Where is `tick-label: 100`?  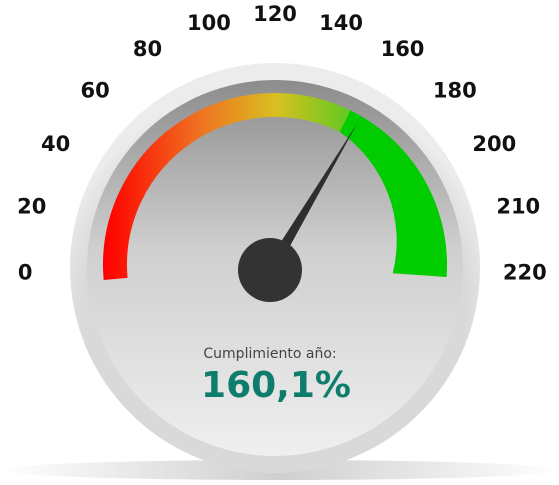 tick-label: 100 is located at coordinates (209, 23).